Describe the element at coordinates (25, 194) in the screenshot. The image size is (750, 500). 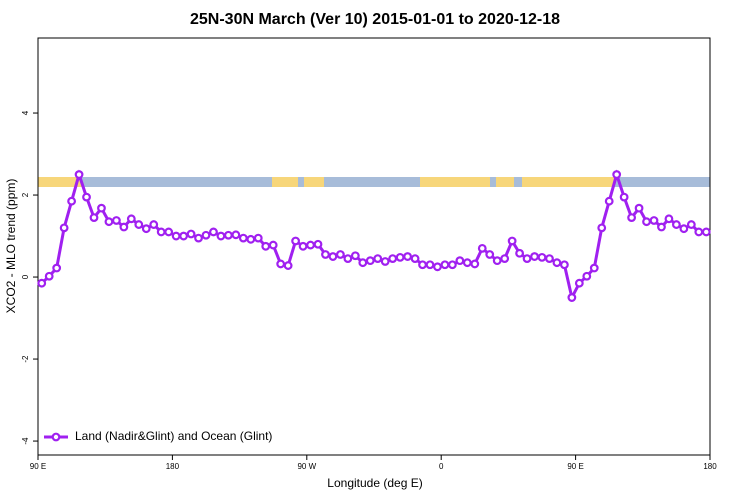
I see `y-tick-label: 2` at that location.